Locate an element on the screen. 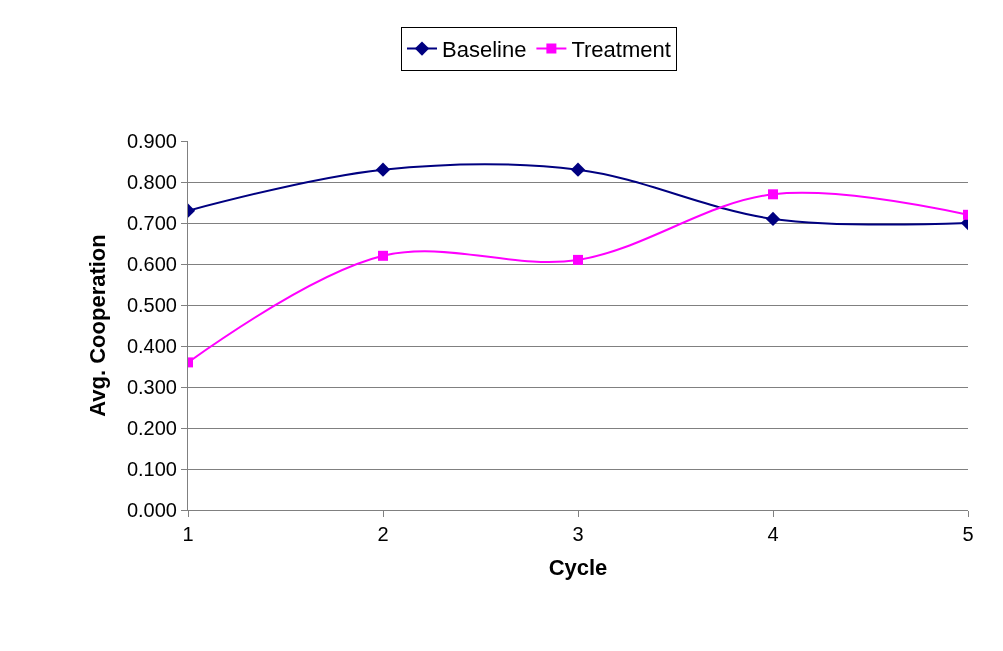 This screenshot has height=651, width=1003. x-axis-title: Cycle is located at coordinates (578, 567).